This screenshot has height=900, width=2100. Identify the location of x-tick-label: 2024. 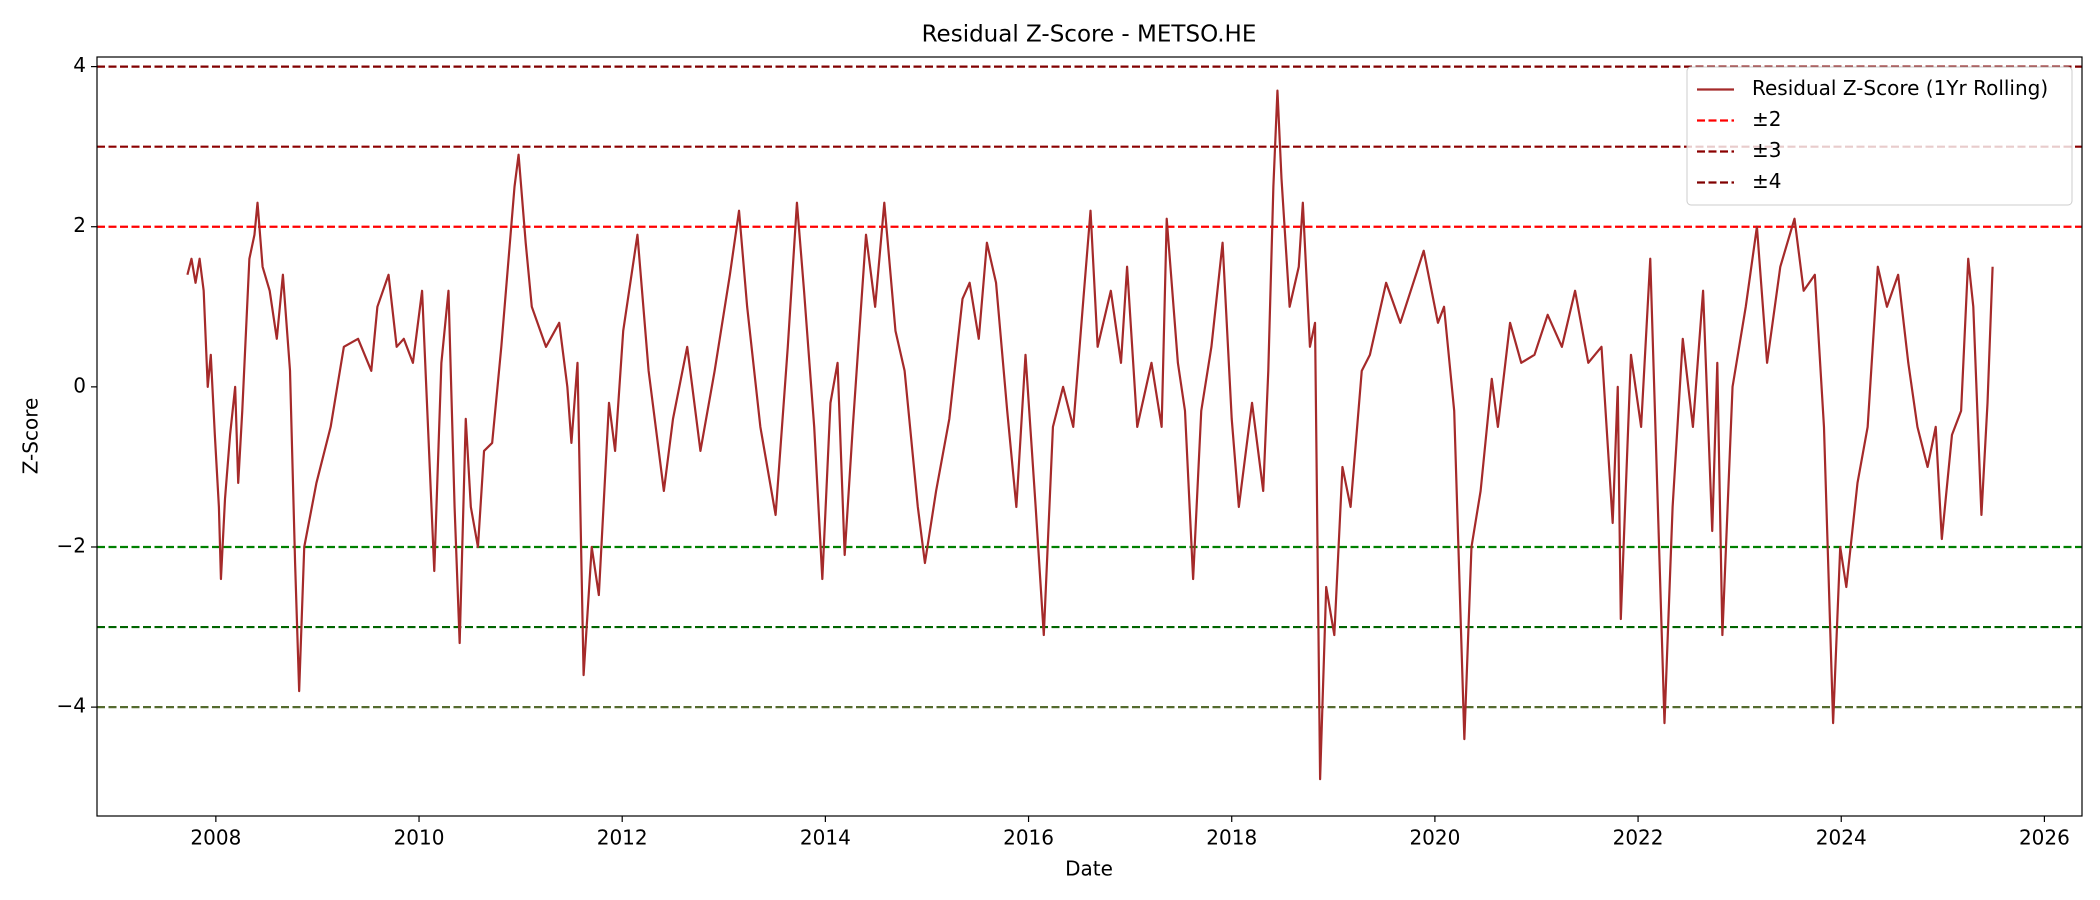
(1841, 838).